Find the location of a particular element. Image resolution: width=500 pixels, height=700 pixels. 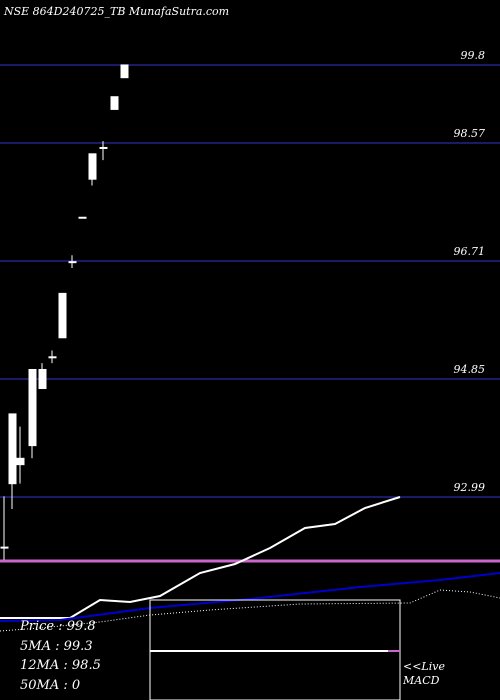

ma-line-dotted is located at coordinates (250, 610).